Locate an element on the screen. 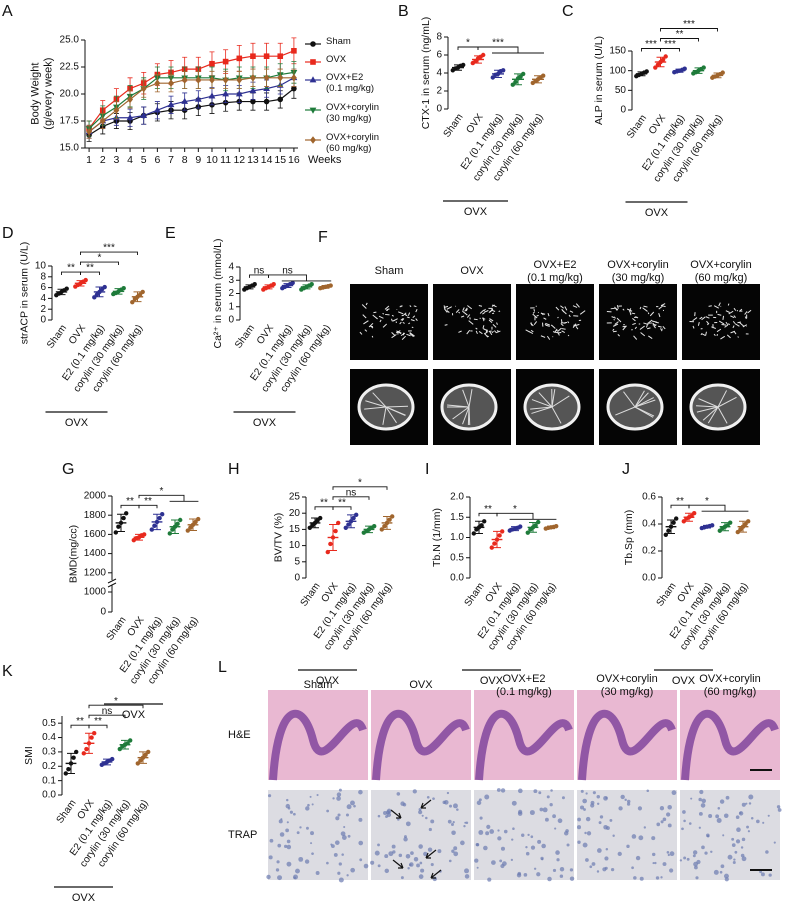 The image size is (788, 916). y-tick-label: 0.0 is located at coordinates (649, 578).